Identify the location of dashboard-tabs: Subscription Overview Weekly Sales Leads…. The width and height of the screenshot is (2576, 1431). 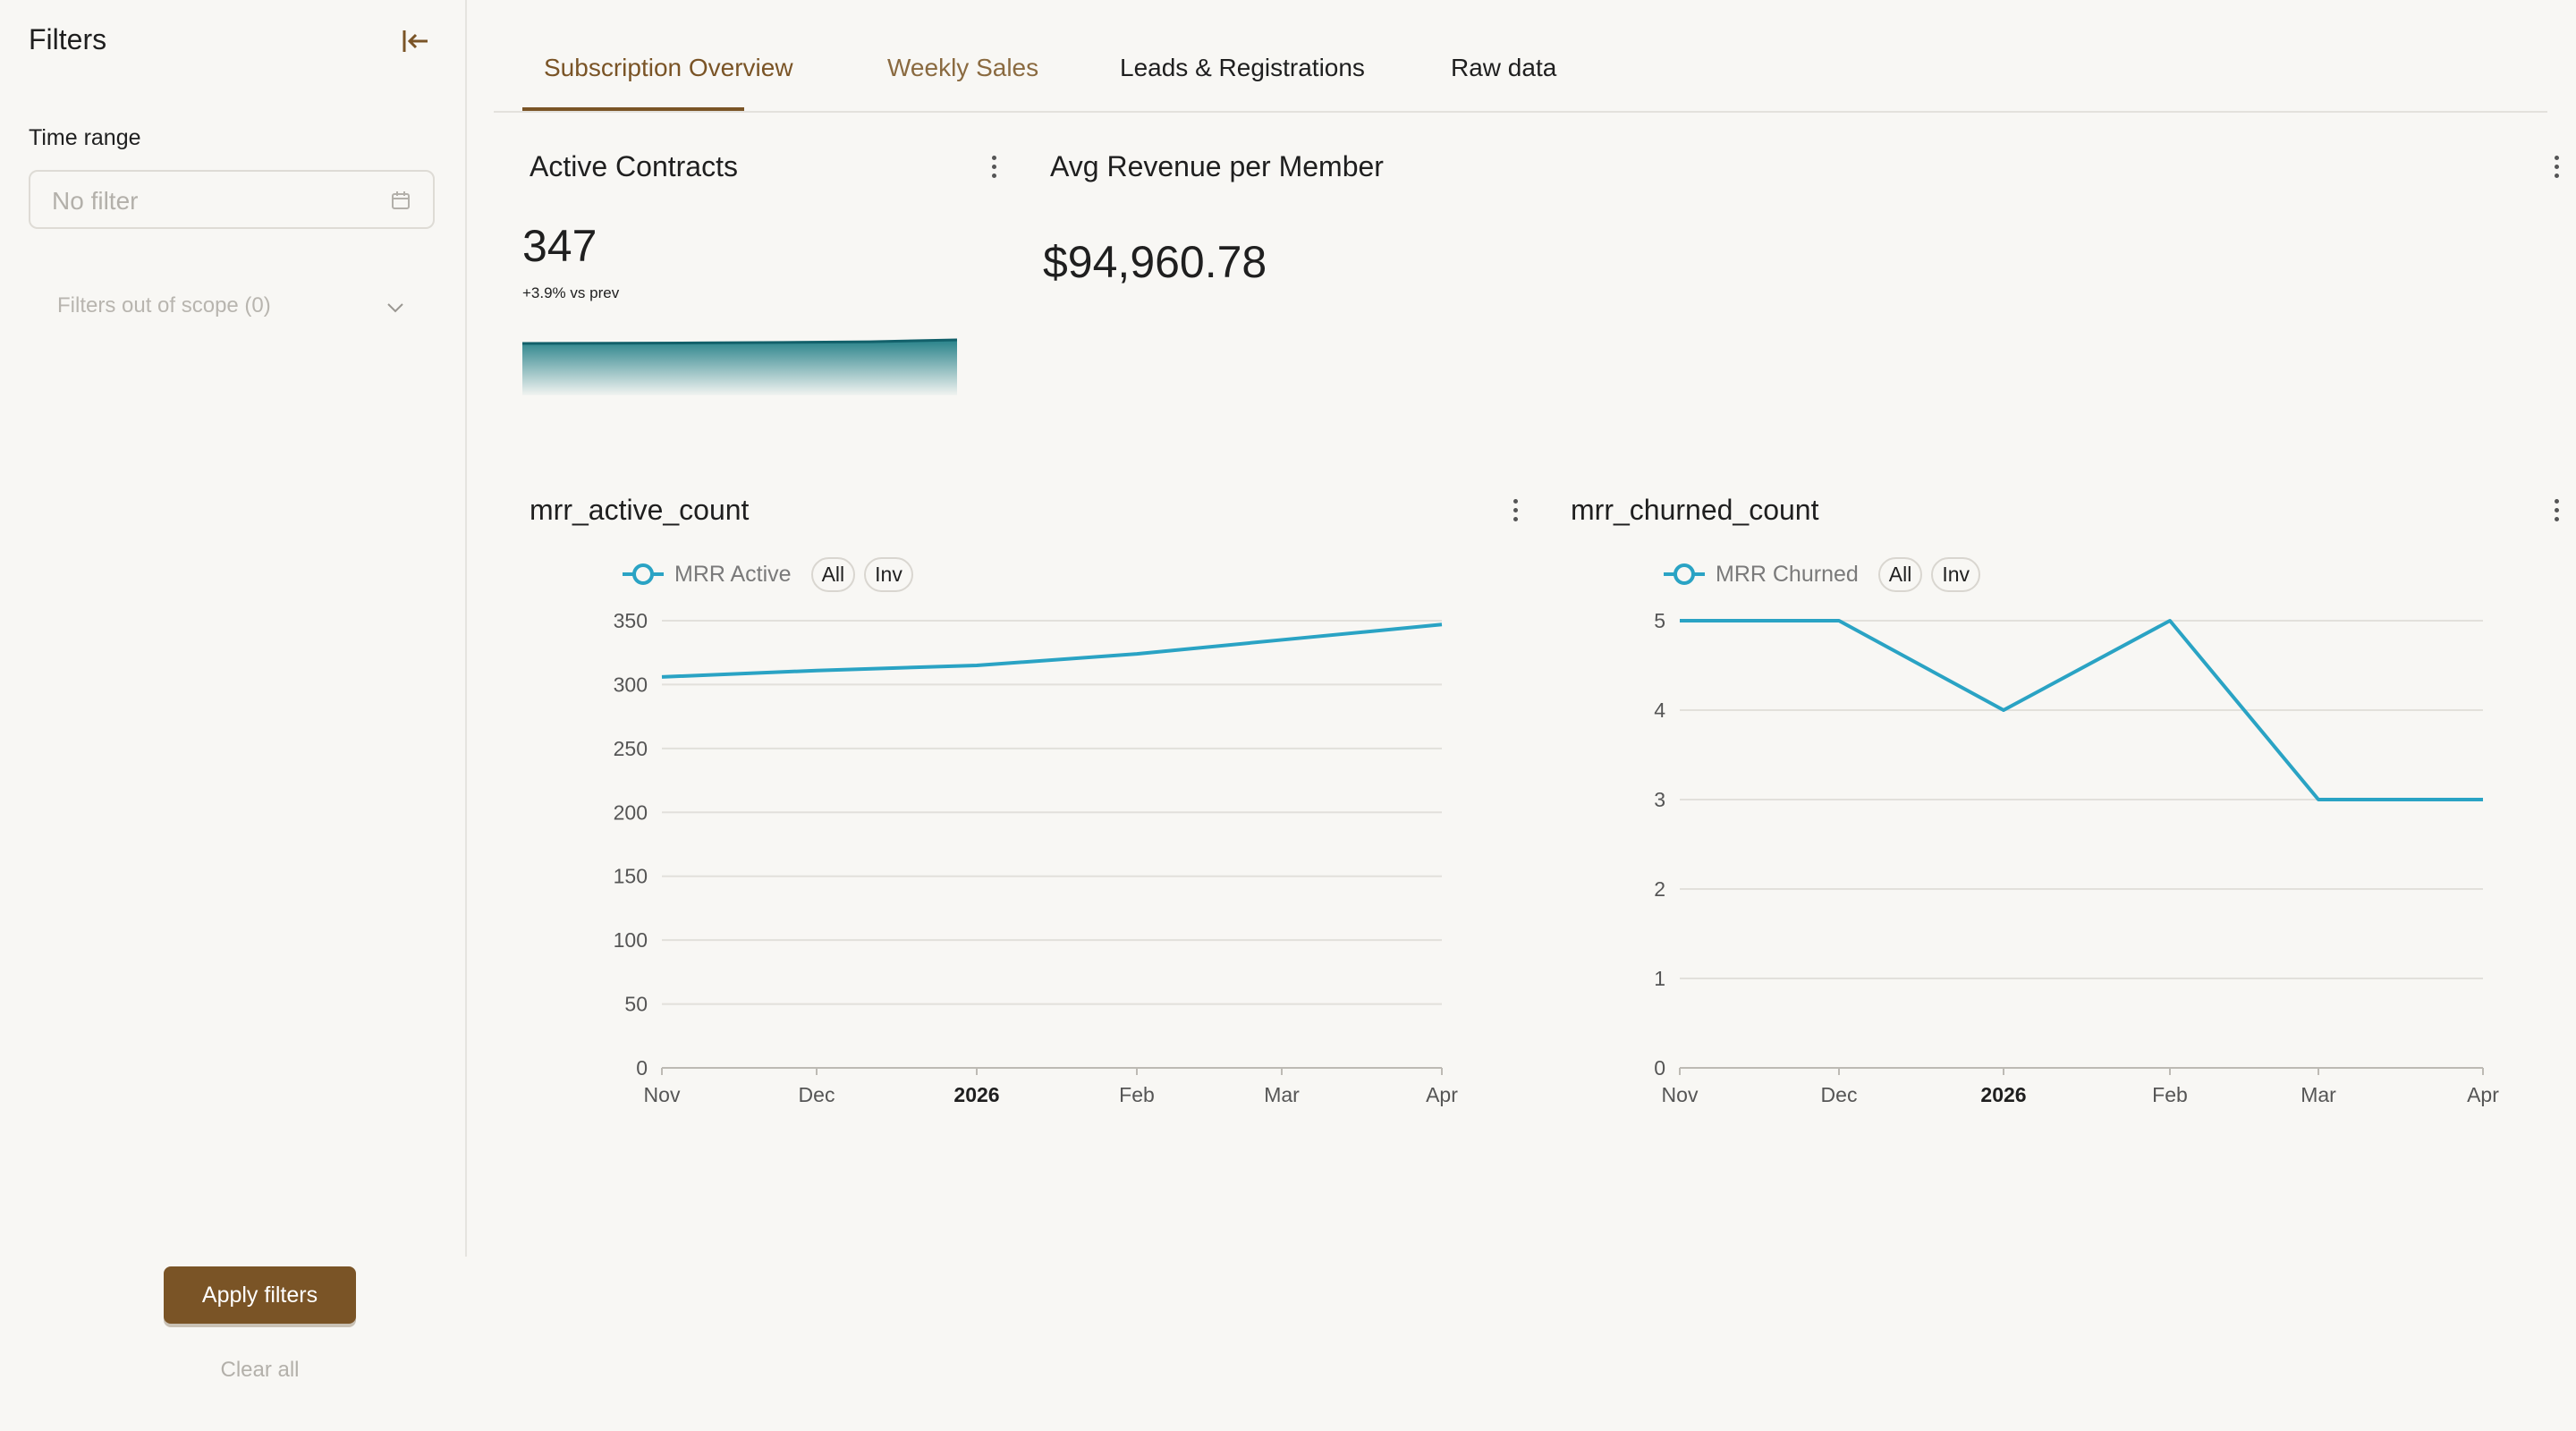
(1520, 79).